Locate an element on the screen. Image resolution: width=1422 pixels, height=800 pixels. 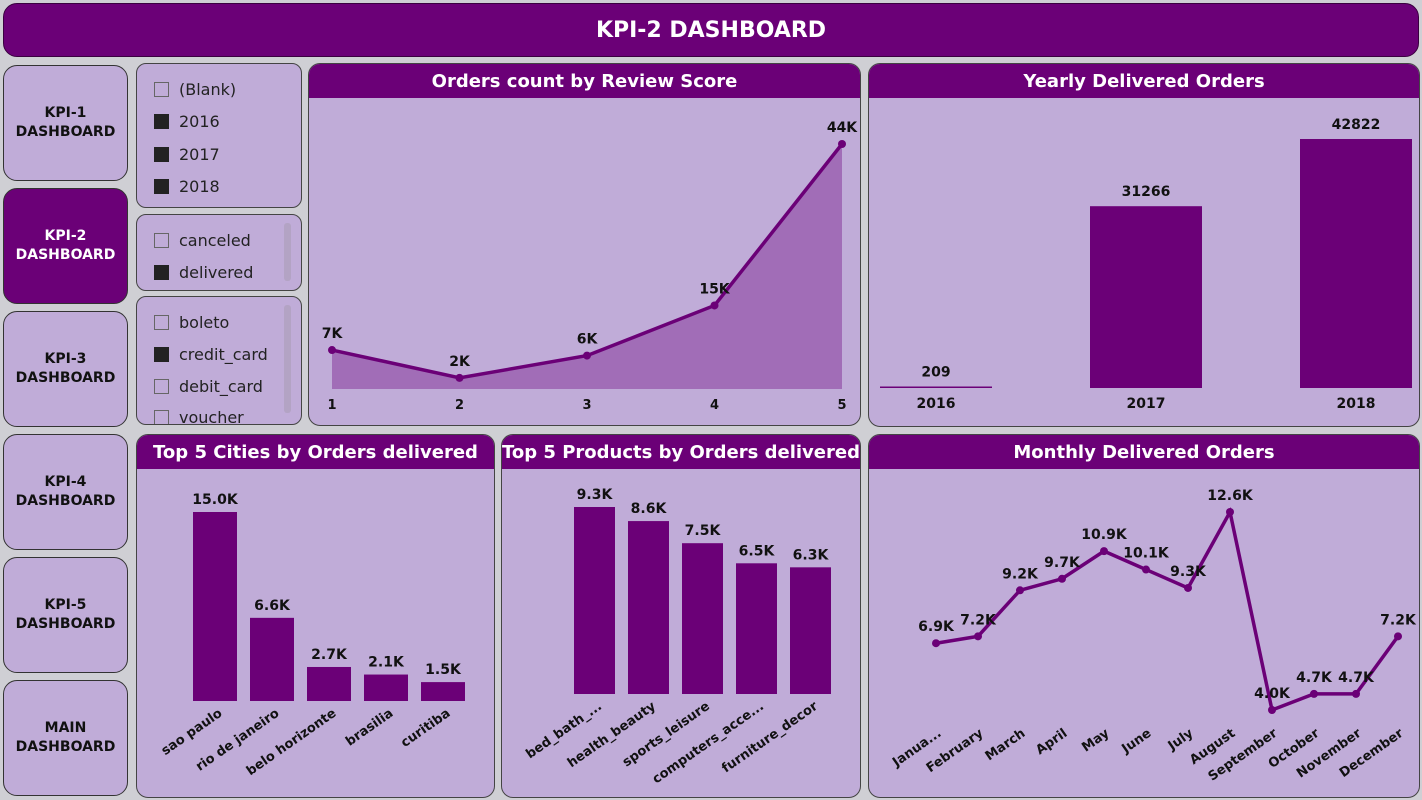
year-option-blank: (Blank) is located at coordinates (195, 89).